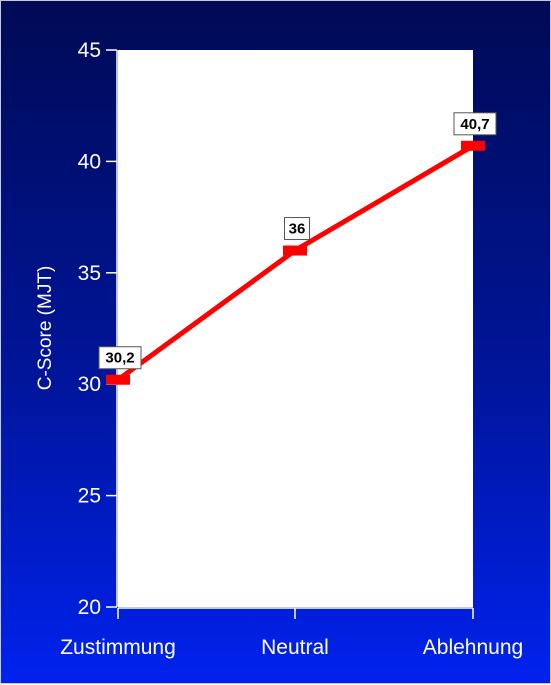 The width and height of the screenshot is (551, 685). Describe the element at coordinates (89, 50) in the screenshot. I see `y-tick-label: 45` at that location.